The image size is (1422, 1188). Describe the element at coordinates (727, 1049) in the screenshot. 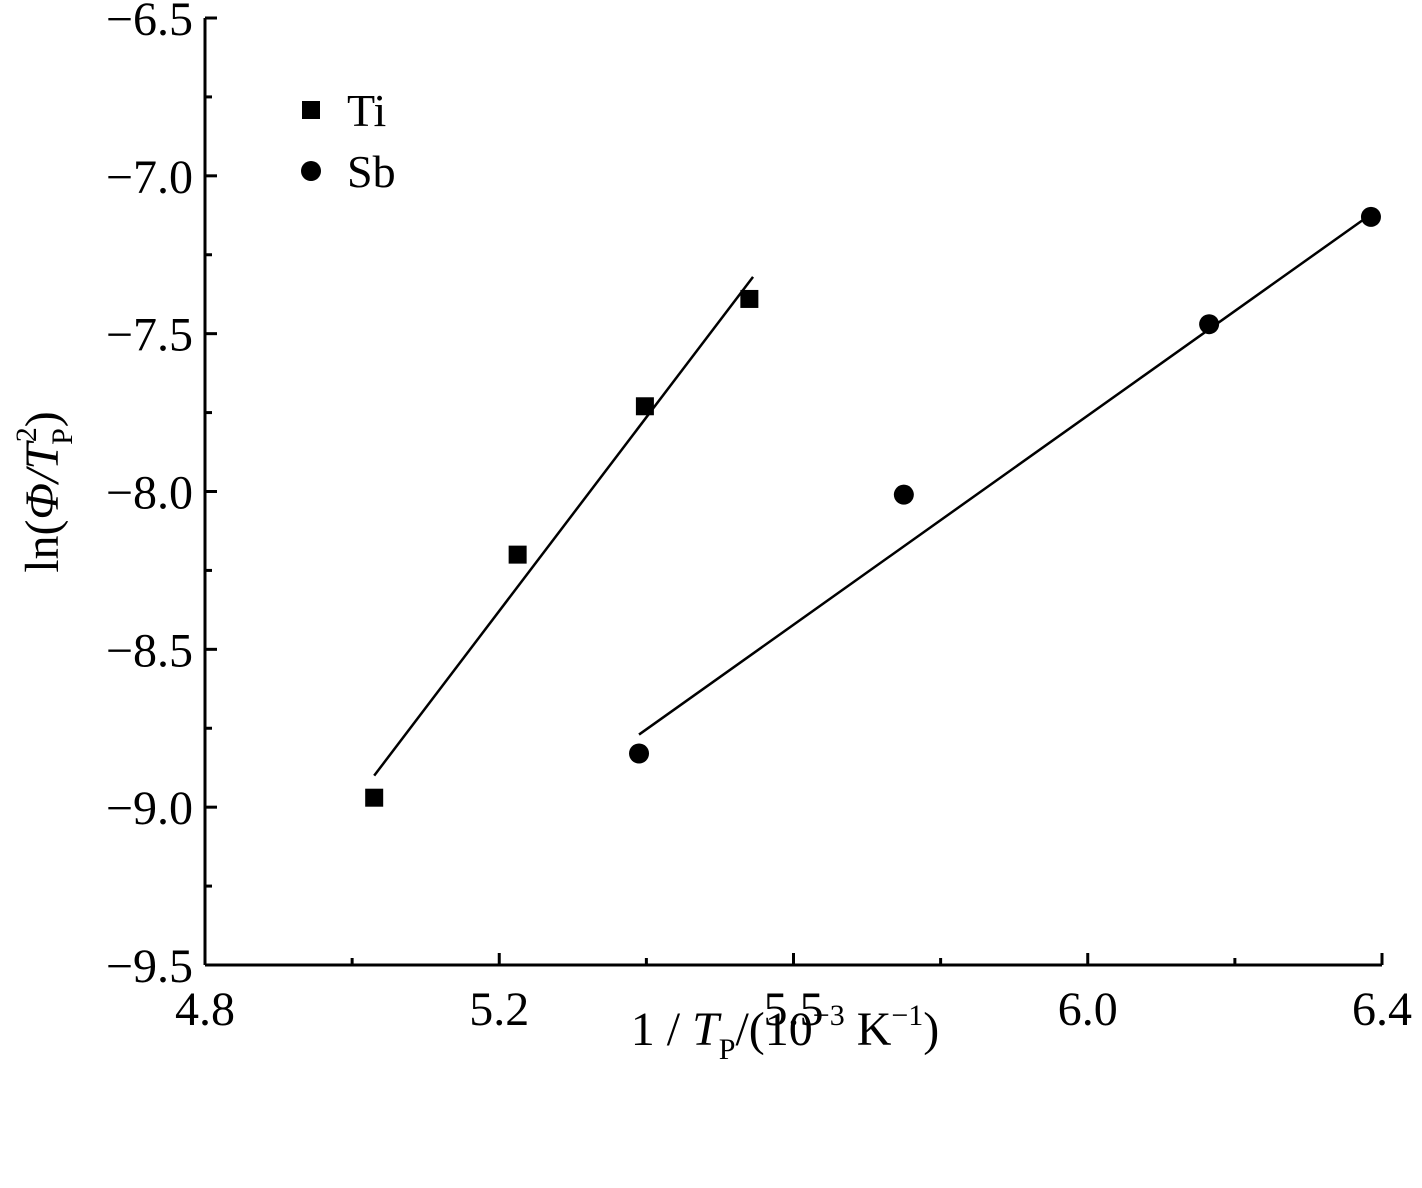

I see `x-axis-title-subscript: P` at that location.